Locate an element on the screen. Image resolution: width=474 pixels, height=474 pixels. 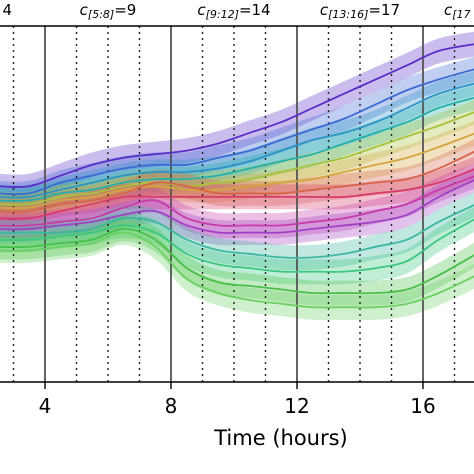
top-label: c[5:8]=9 is located at coordinates (108, 11).